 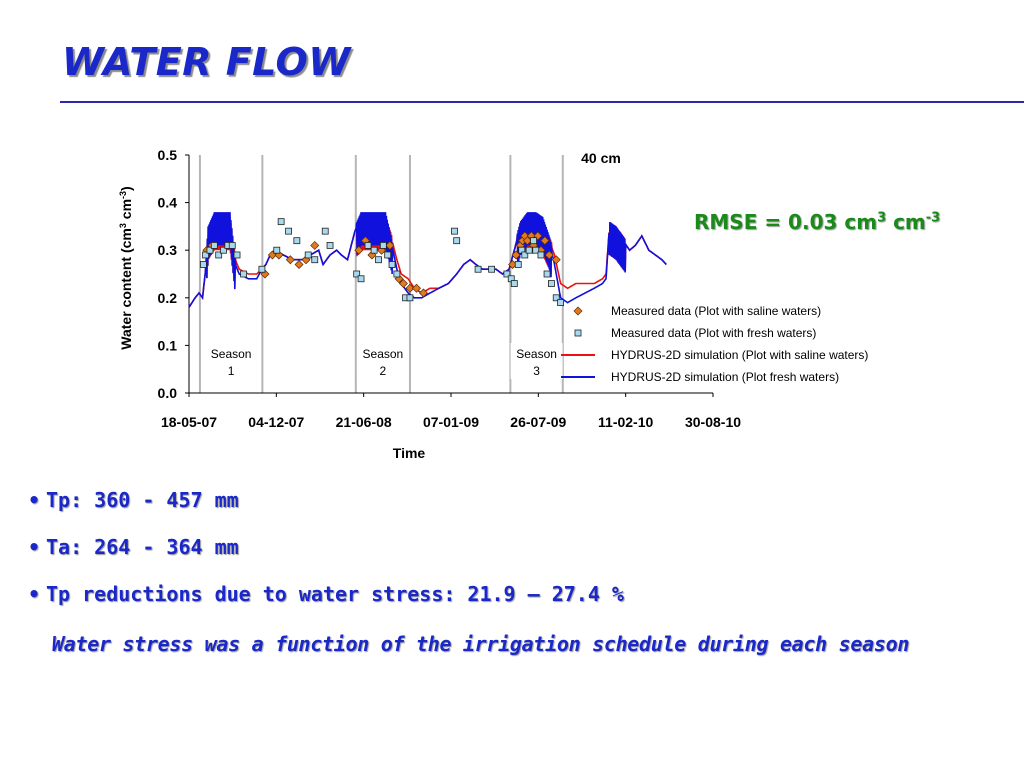 I want to click on x-tick-label: 30-08-10, so click(x=713, y=422).